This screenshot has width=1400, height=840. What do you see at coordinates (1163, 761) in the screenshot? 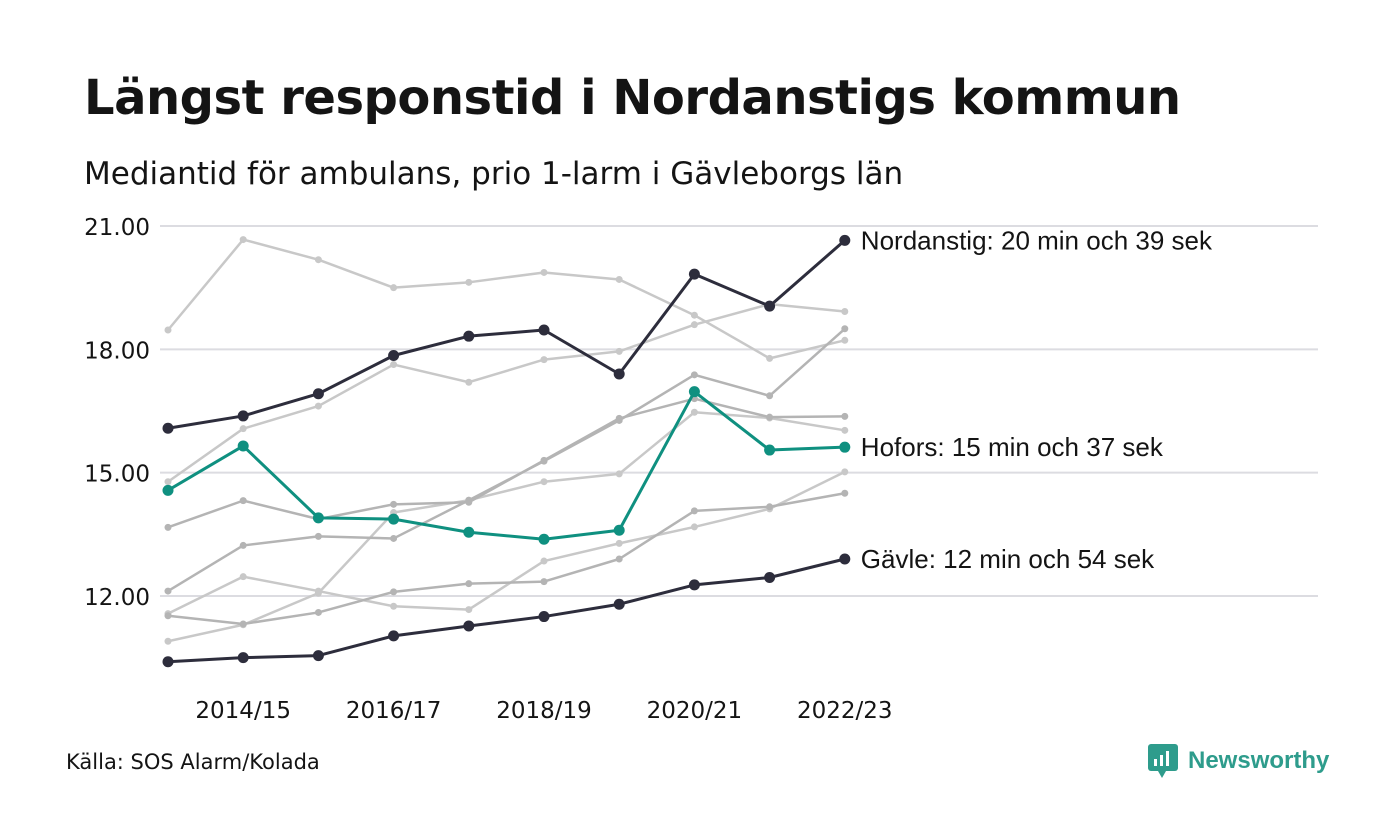
I see `newsworthy-logo-icon` at bounding box center [1163, 761].